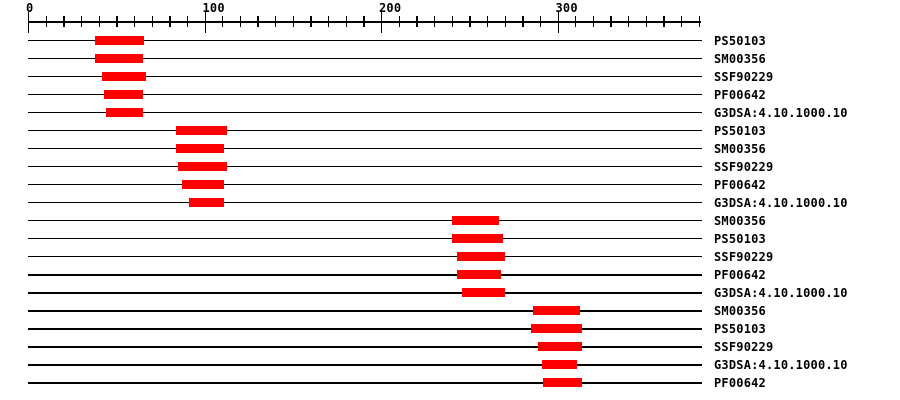 This screenshot has height=400, width=900. I want to click on ruler-tick-label: 300, so click(566, 8).